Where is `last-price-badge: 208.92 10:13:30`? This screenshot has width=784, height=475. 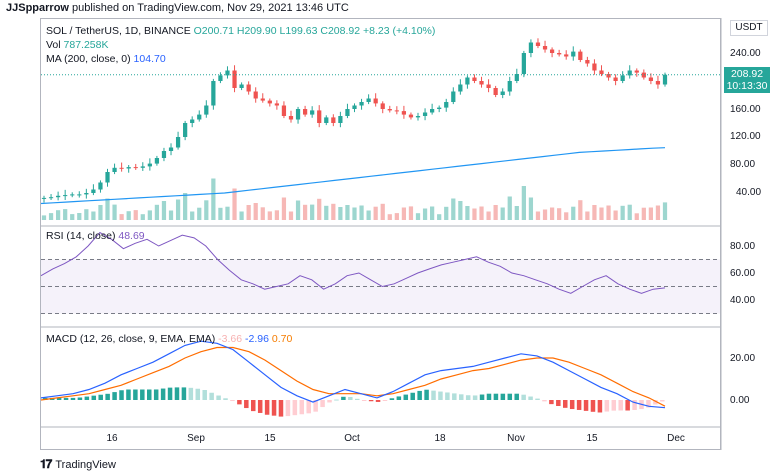
last-price-badge: 208.92 10:13:30 is located at coordinates (747, 80).